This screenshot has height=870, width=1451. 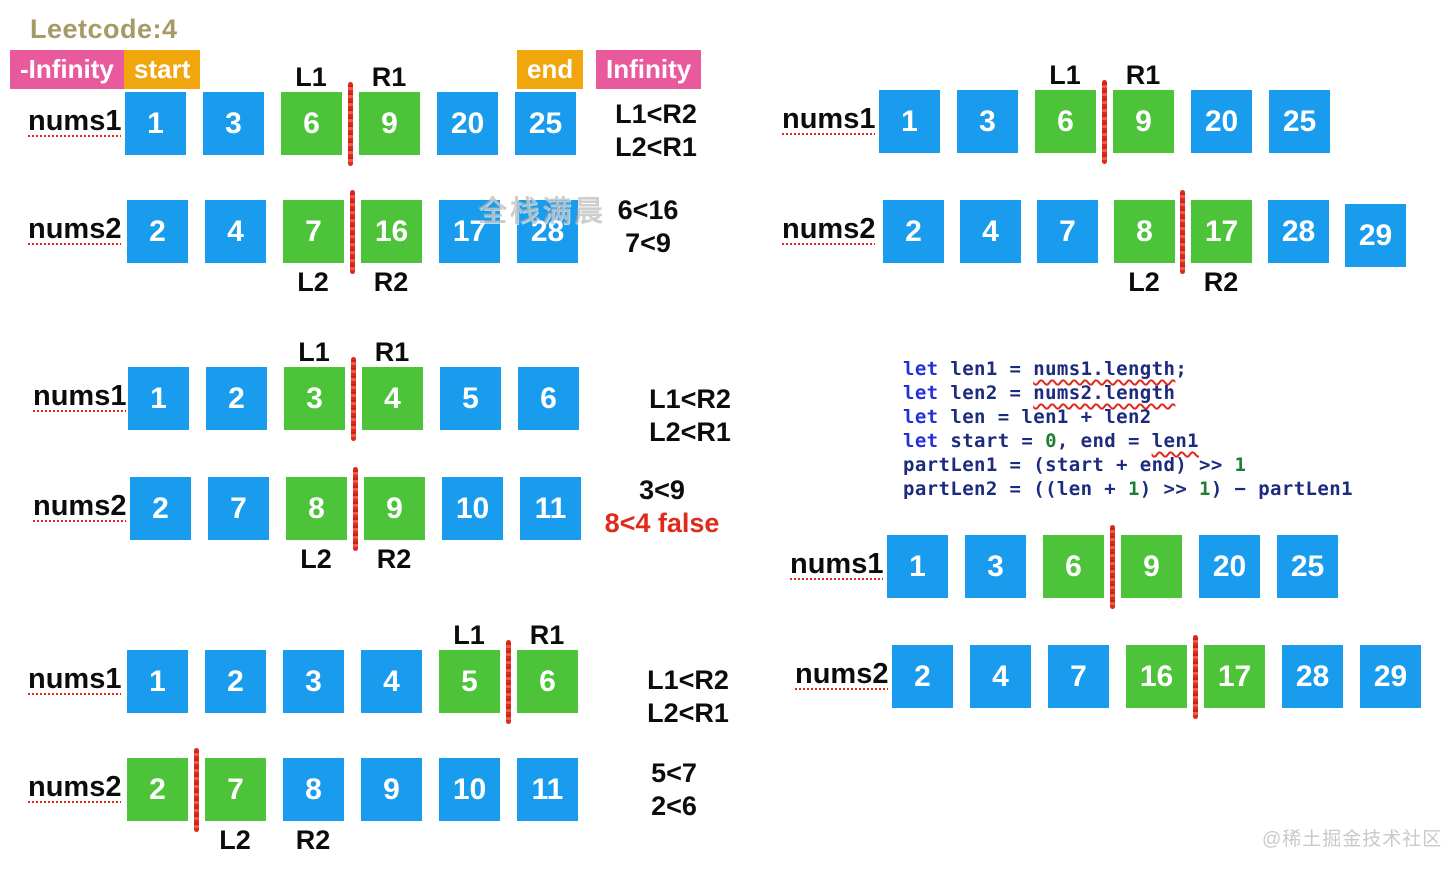 I want to click on code-token: partLen2 = ((len +, so click(x=1015, y=489).